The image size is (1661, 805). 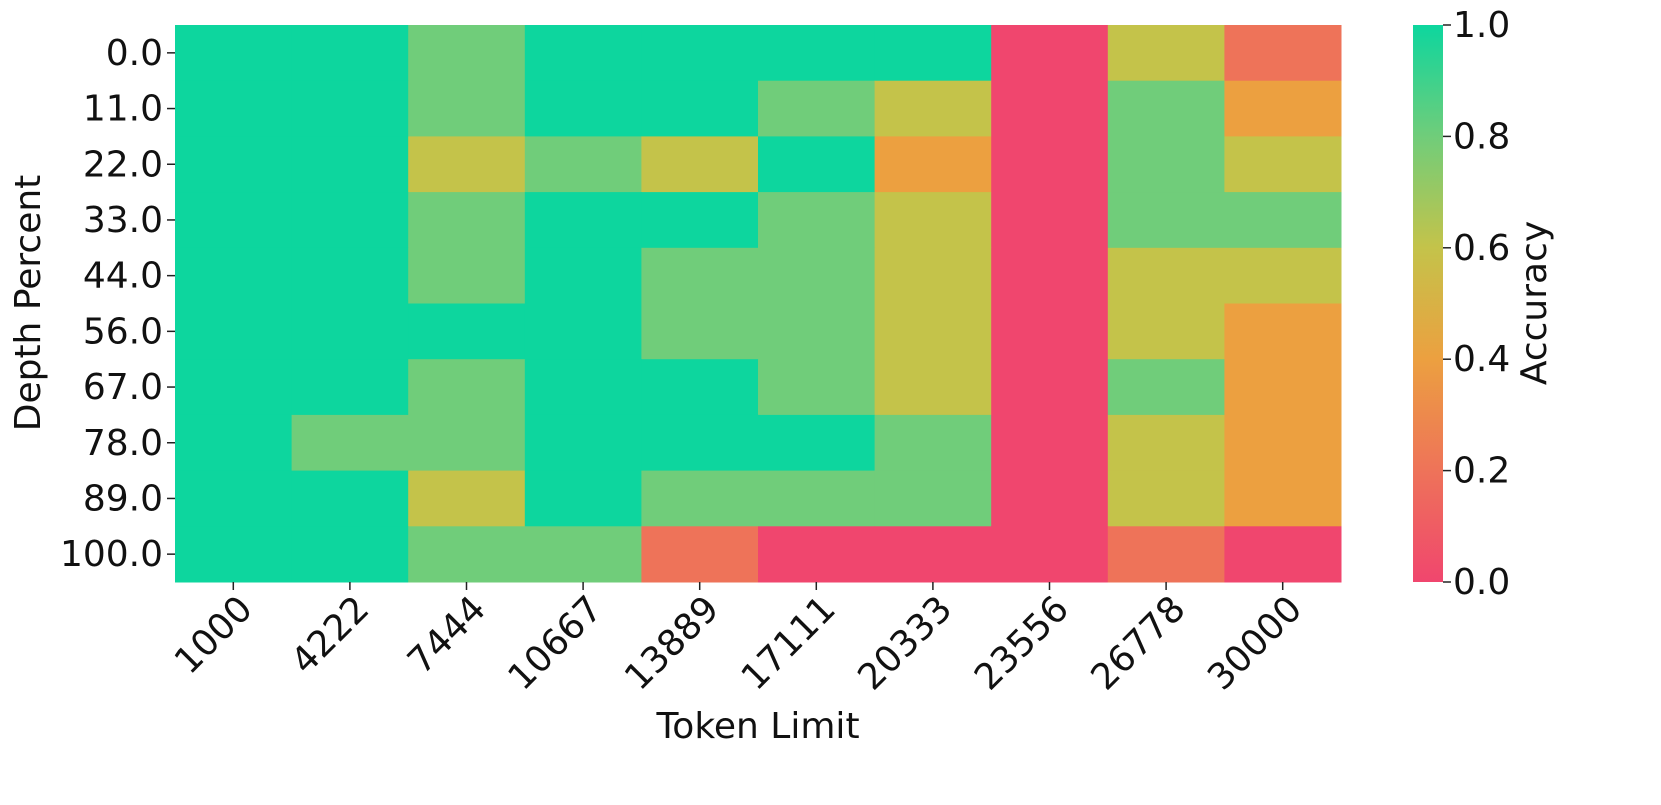 I want to click on y-tick-label: 56.0, so click(x=123, y=331).